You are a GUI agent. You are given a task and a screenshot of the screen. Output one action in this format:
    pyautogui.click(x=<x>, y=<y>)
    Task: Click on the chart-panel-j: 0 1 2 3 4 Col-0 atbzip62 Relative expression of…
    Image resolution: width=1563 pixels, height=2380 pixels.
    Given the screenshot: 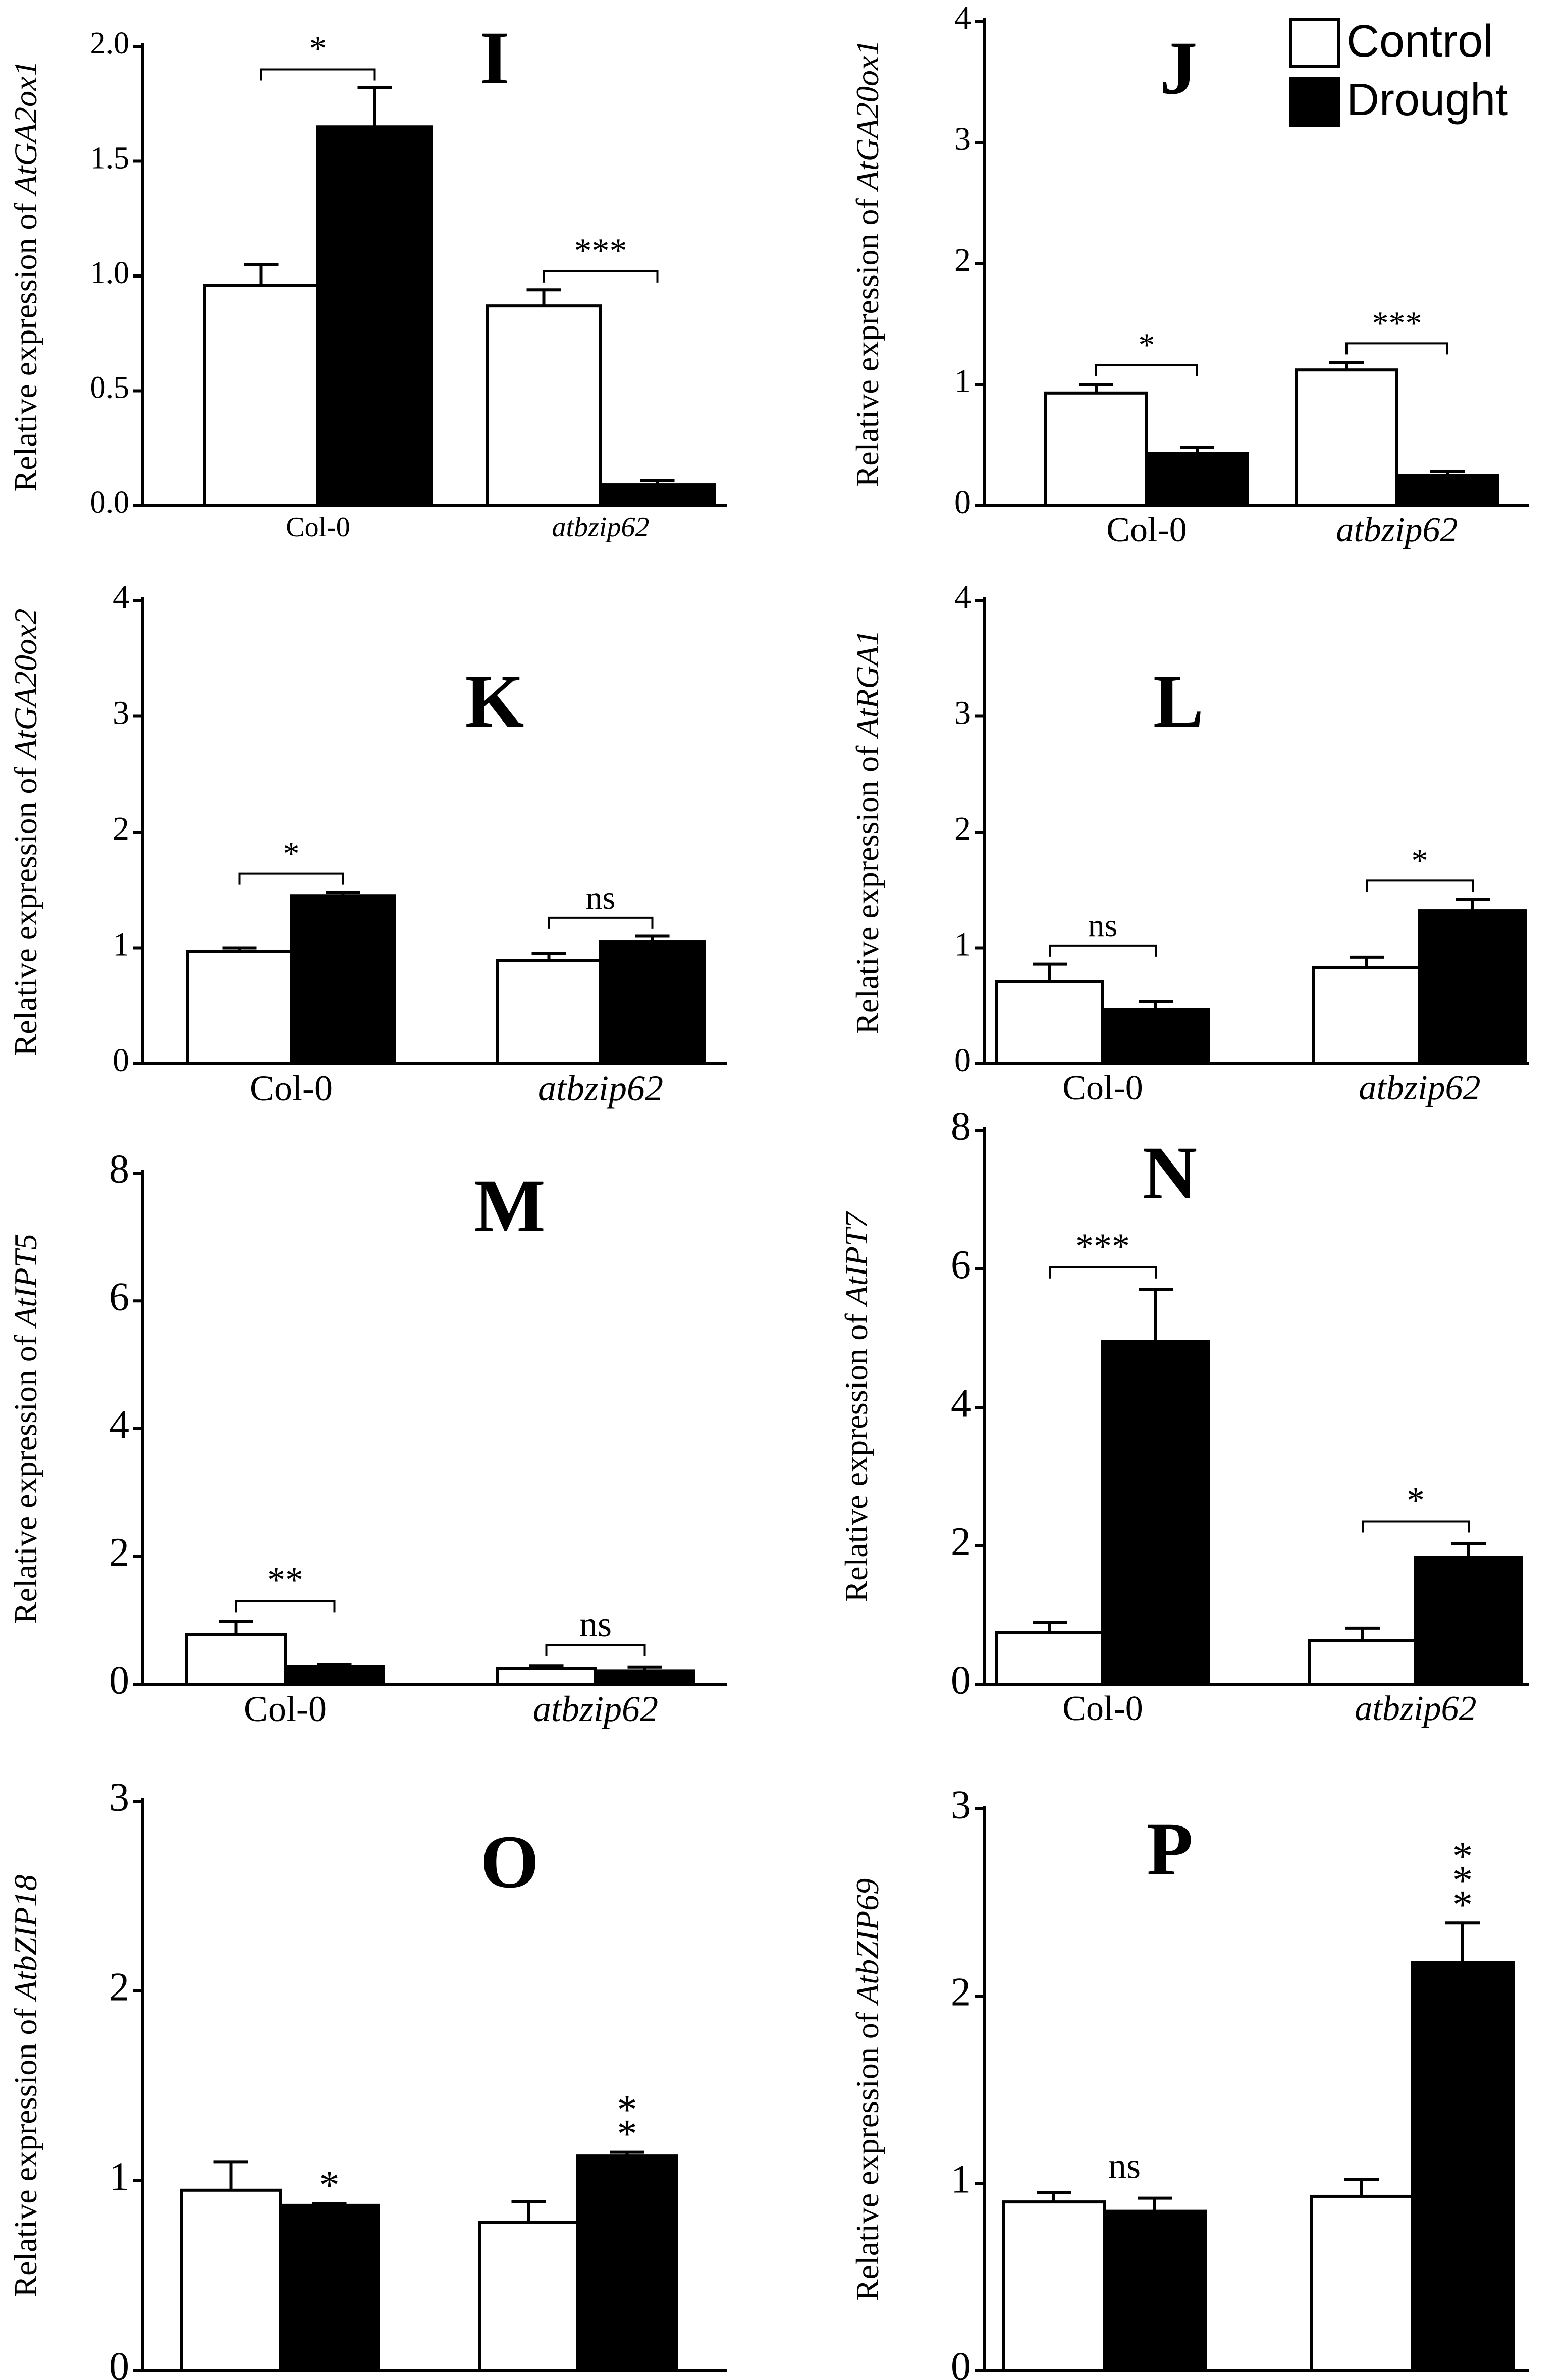 What is the action you would take?
    pyautogui.click(x=1189, y=275)
    